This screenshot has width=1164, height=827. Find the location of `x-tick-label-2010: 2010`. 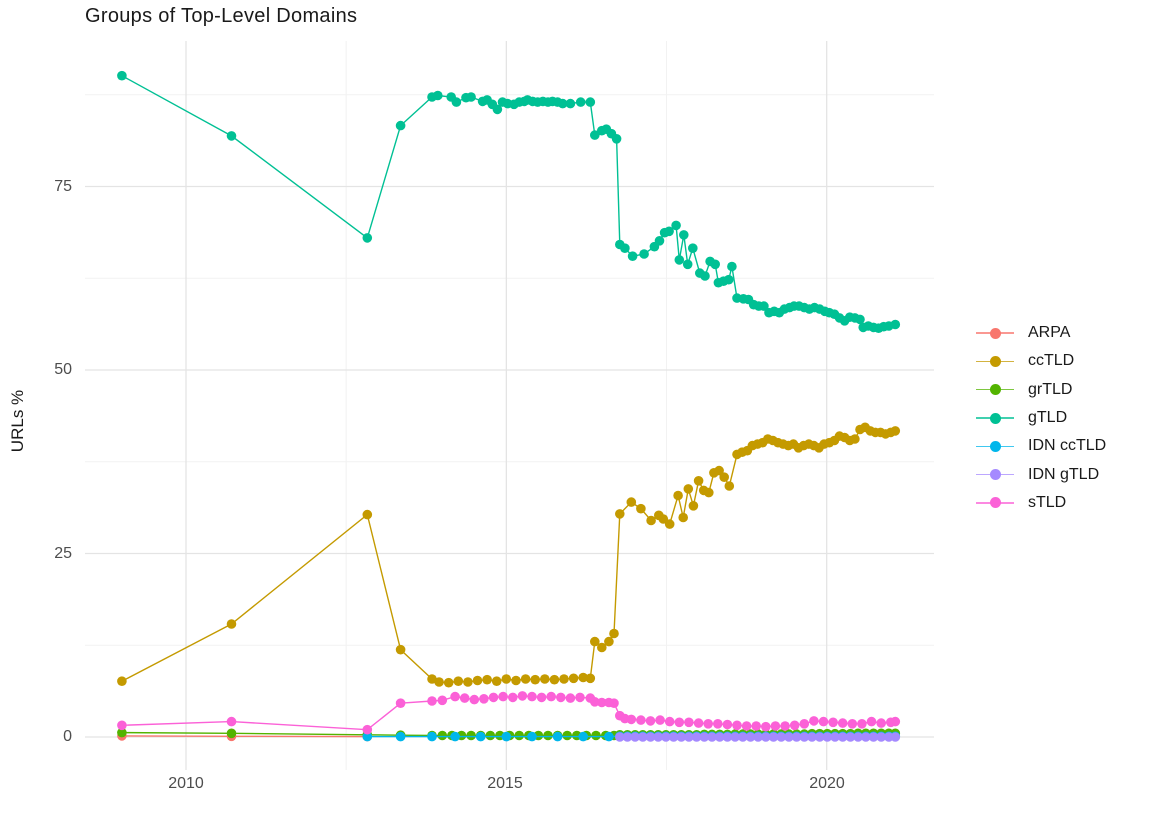

x-tick-label-2010: 2010 is located at coordinates (186, 783).